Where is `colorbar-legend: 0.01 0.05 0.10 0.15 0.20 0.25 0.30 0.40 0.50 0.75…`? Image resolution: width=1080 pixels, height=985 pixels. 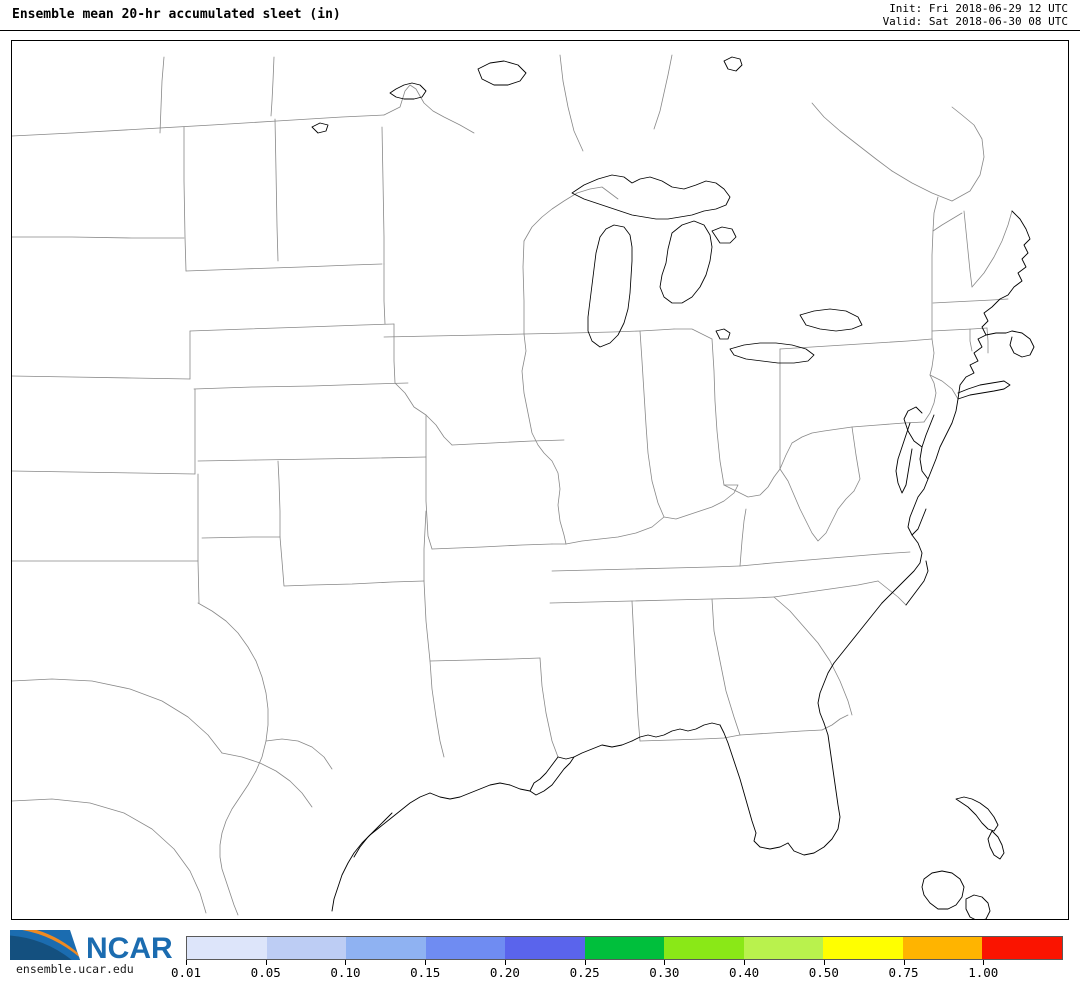 colorbar-legend: 0.01 0.05 0.10 0.15 0.20 0.25 0.30 0.40 0.50 0.75… is located at coordinates (617, 958).